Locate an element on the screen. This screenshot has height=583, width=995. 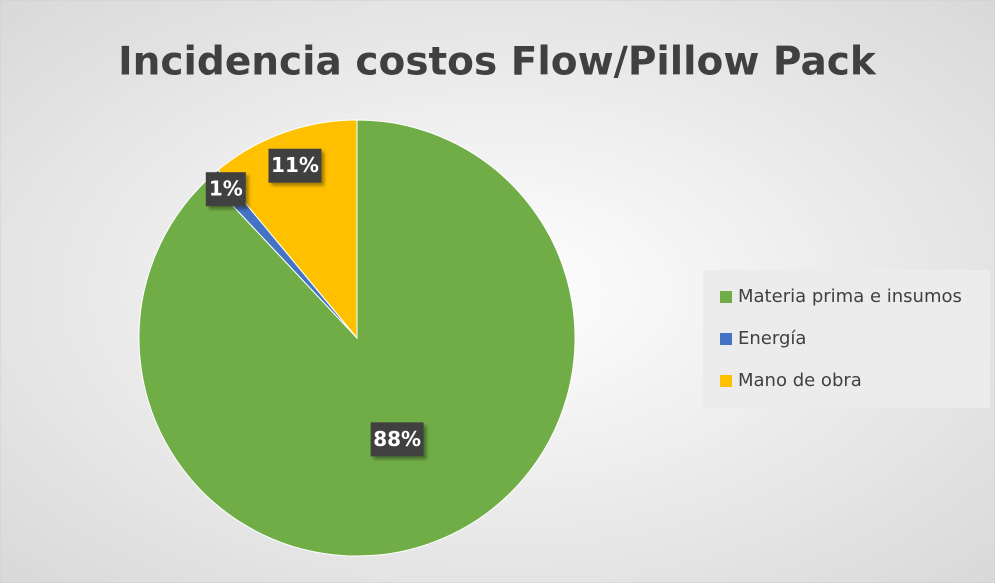
pie-slice is located at coordinates (287, 229).